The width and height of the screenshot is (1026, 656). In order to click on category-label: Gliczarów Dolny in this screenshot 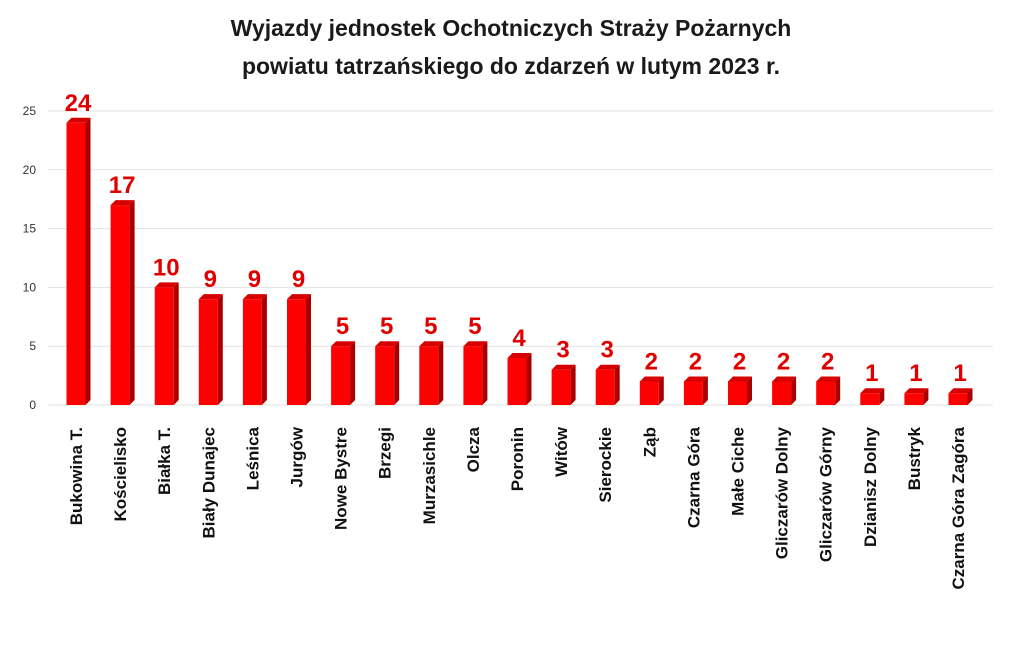, I will do `click(782, 492)`.